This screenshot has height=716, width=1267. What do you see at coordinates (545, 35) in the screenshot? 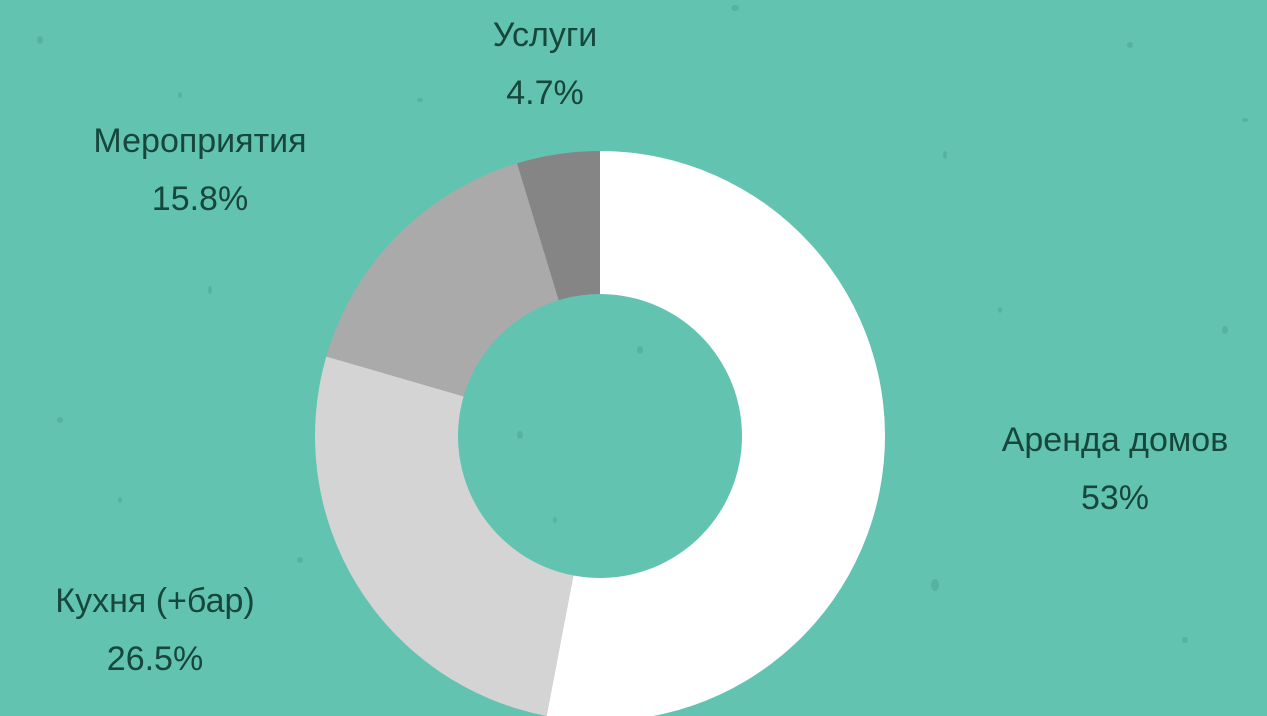
I see `slice-category-label: Услуги` at bounding box center [545, 35].